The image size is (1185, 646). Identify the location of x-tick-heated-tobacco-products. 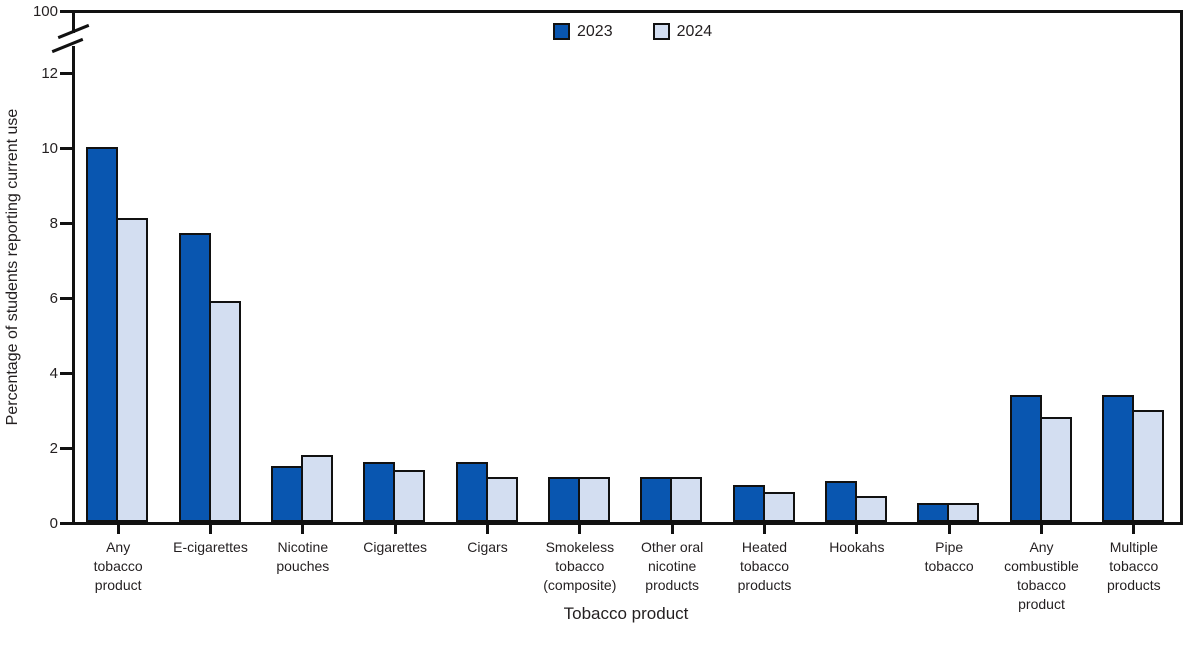
(764, 529).